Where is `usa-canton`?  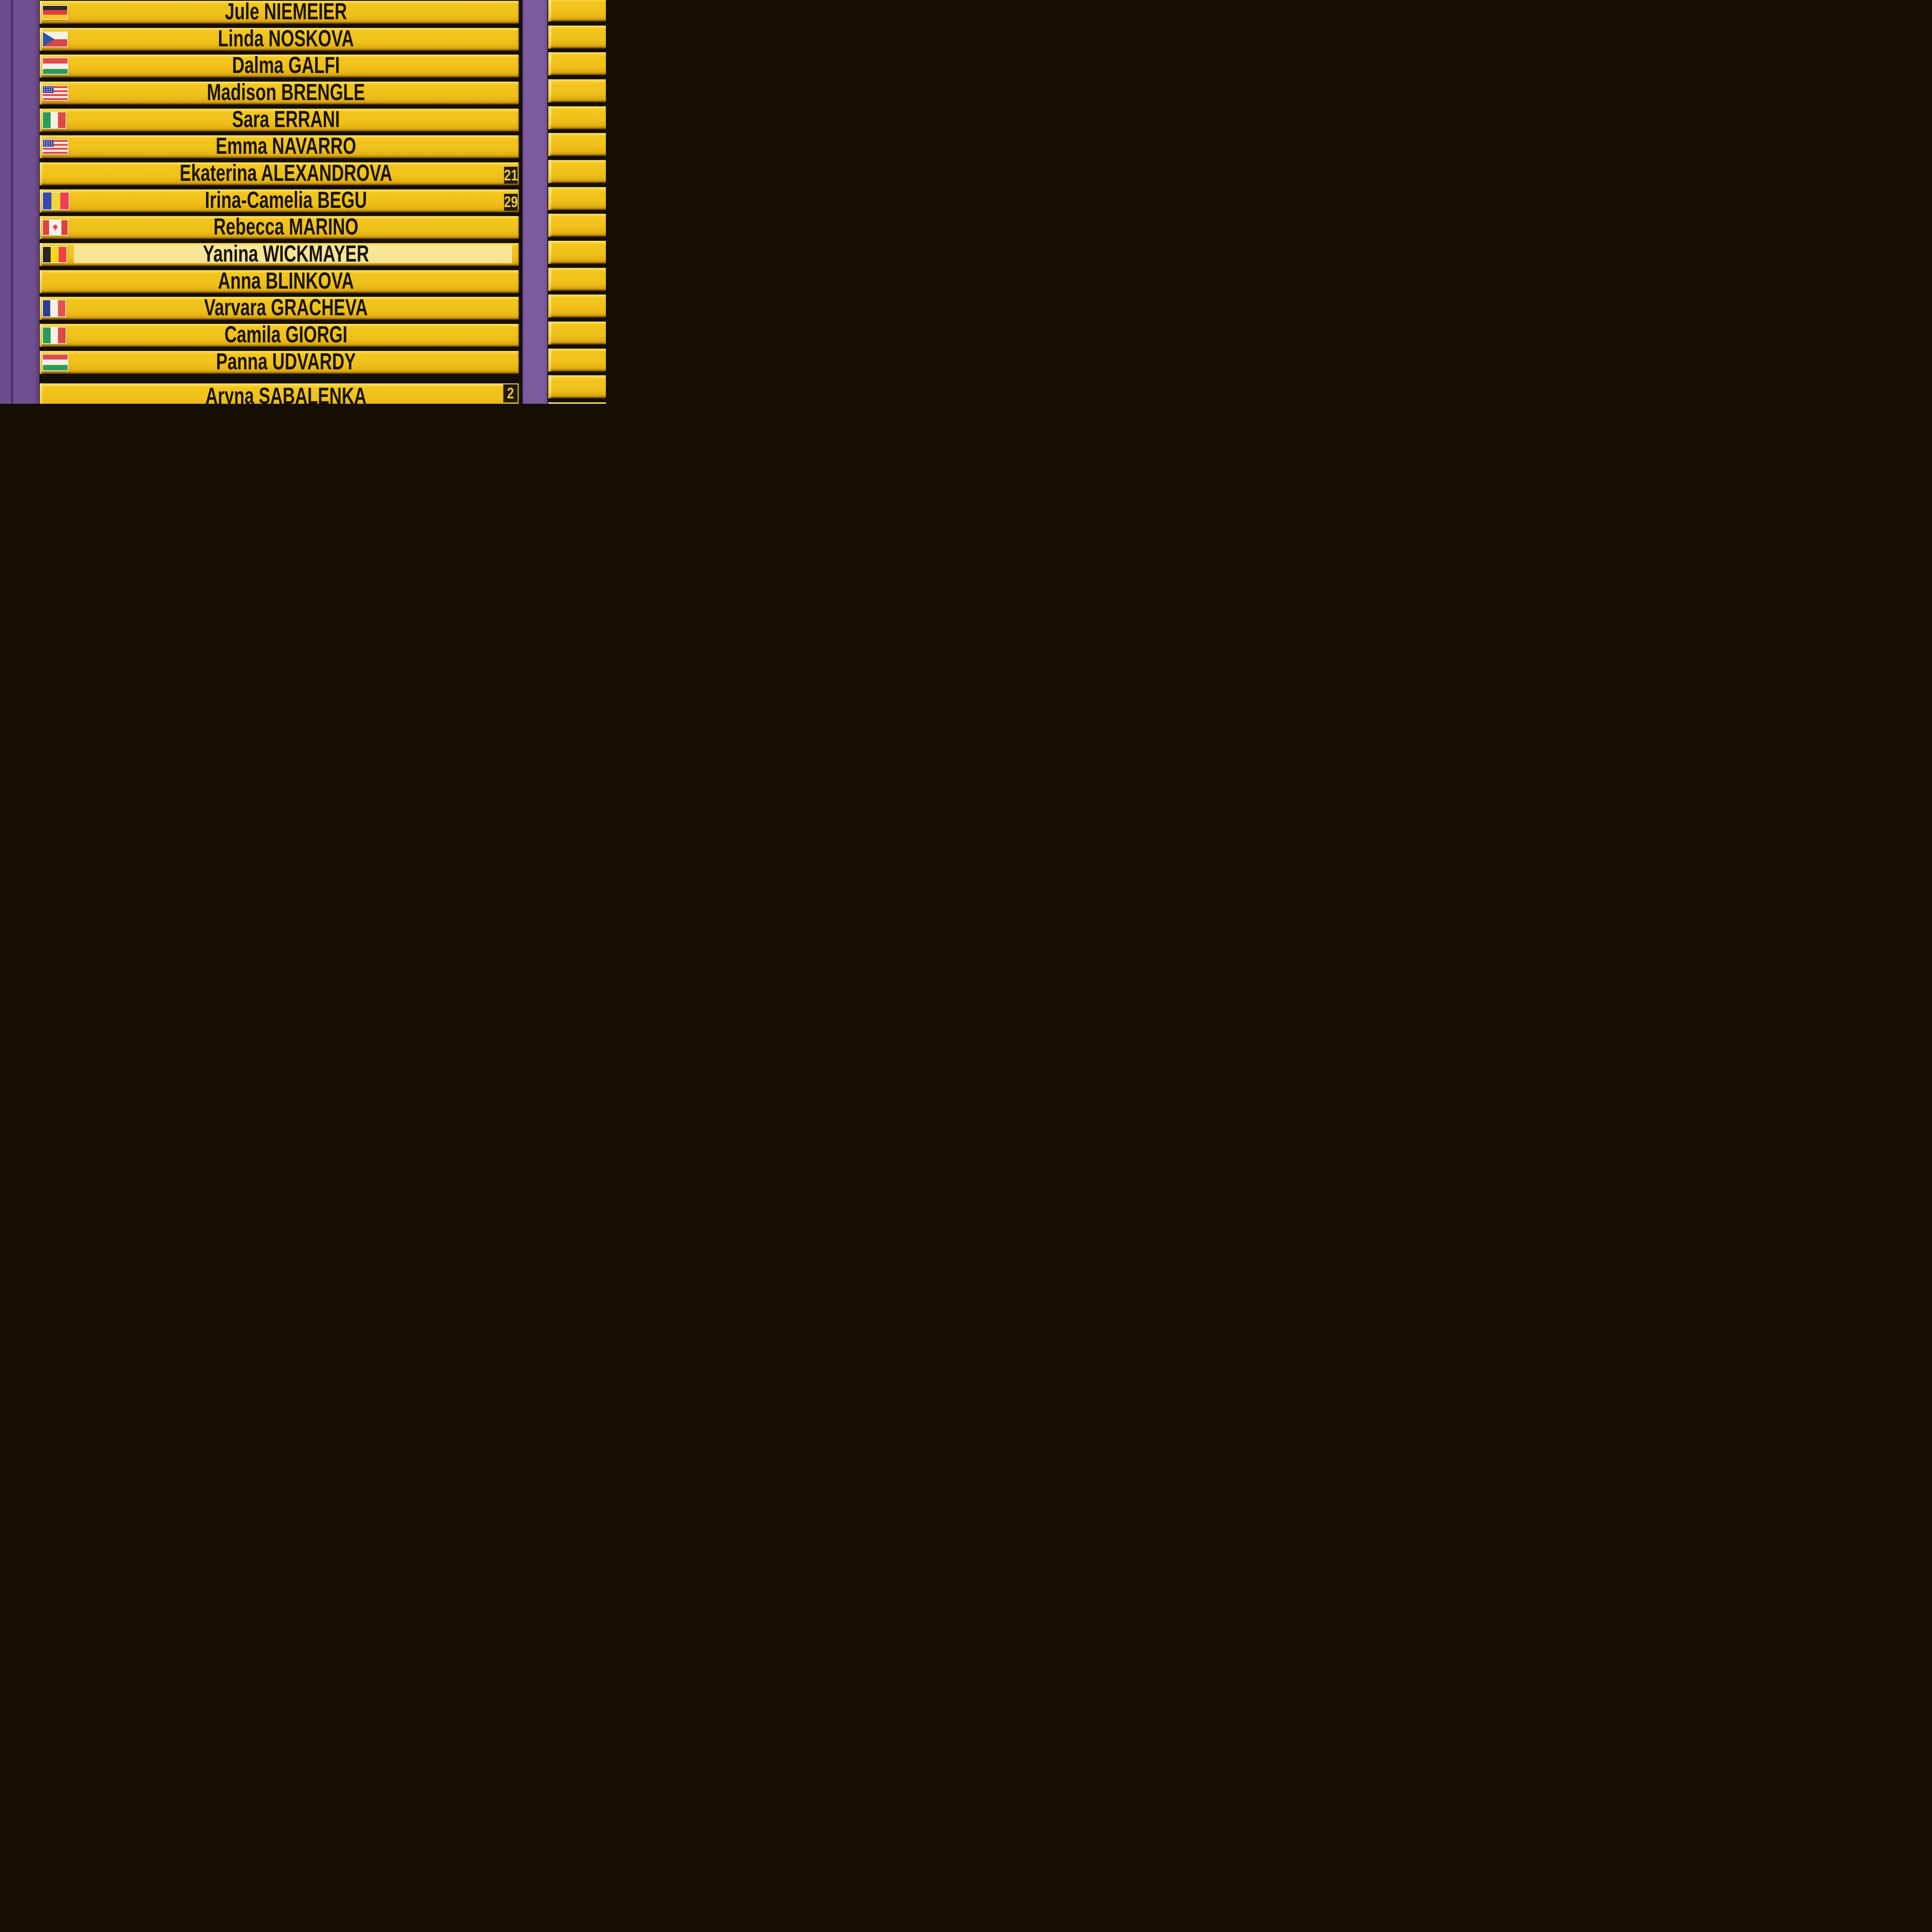 usa-canton is located at coordinates (49, 90).